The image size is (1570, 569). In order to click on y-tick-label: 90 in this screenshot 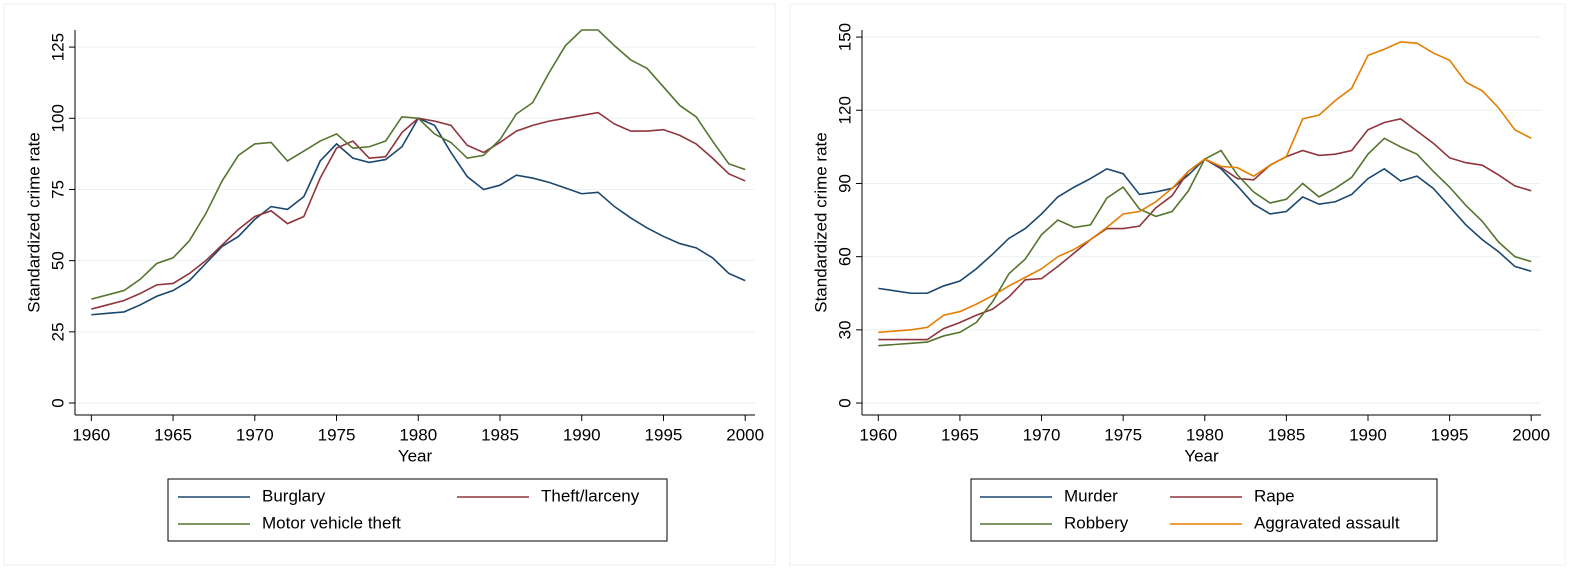, I will do `click(844, 183)`.